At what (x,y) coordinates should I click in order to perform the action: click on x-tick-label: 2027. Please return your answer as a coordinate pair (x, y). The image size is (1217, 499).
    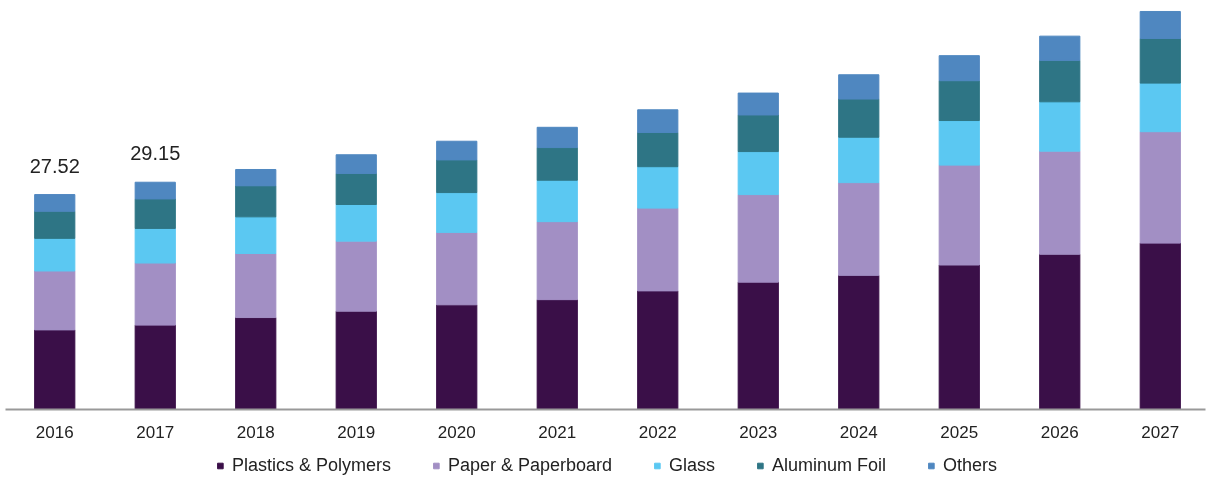
    Looking at the image, I should click on (1160, 432).